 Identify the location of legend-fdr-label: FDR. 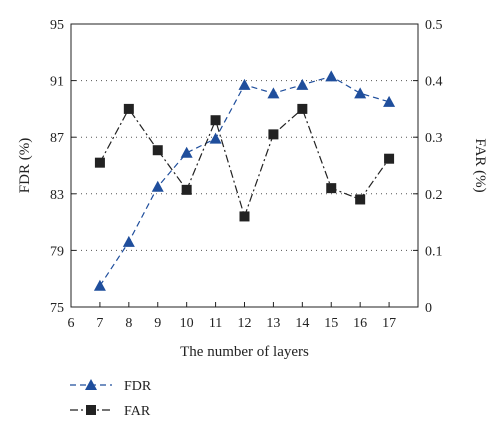
(138, 386).